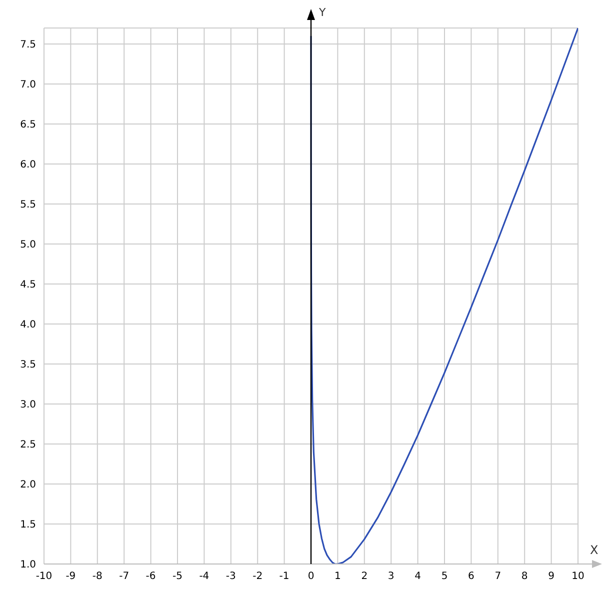  Describe the element at coordinates (417, 576) in the screenshot. I see `x-tick-label: 4` at that location.